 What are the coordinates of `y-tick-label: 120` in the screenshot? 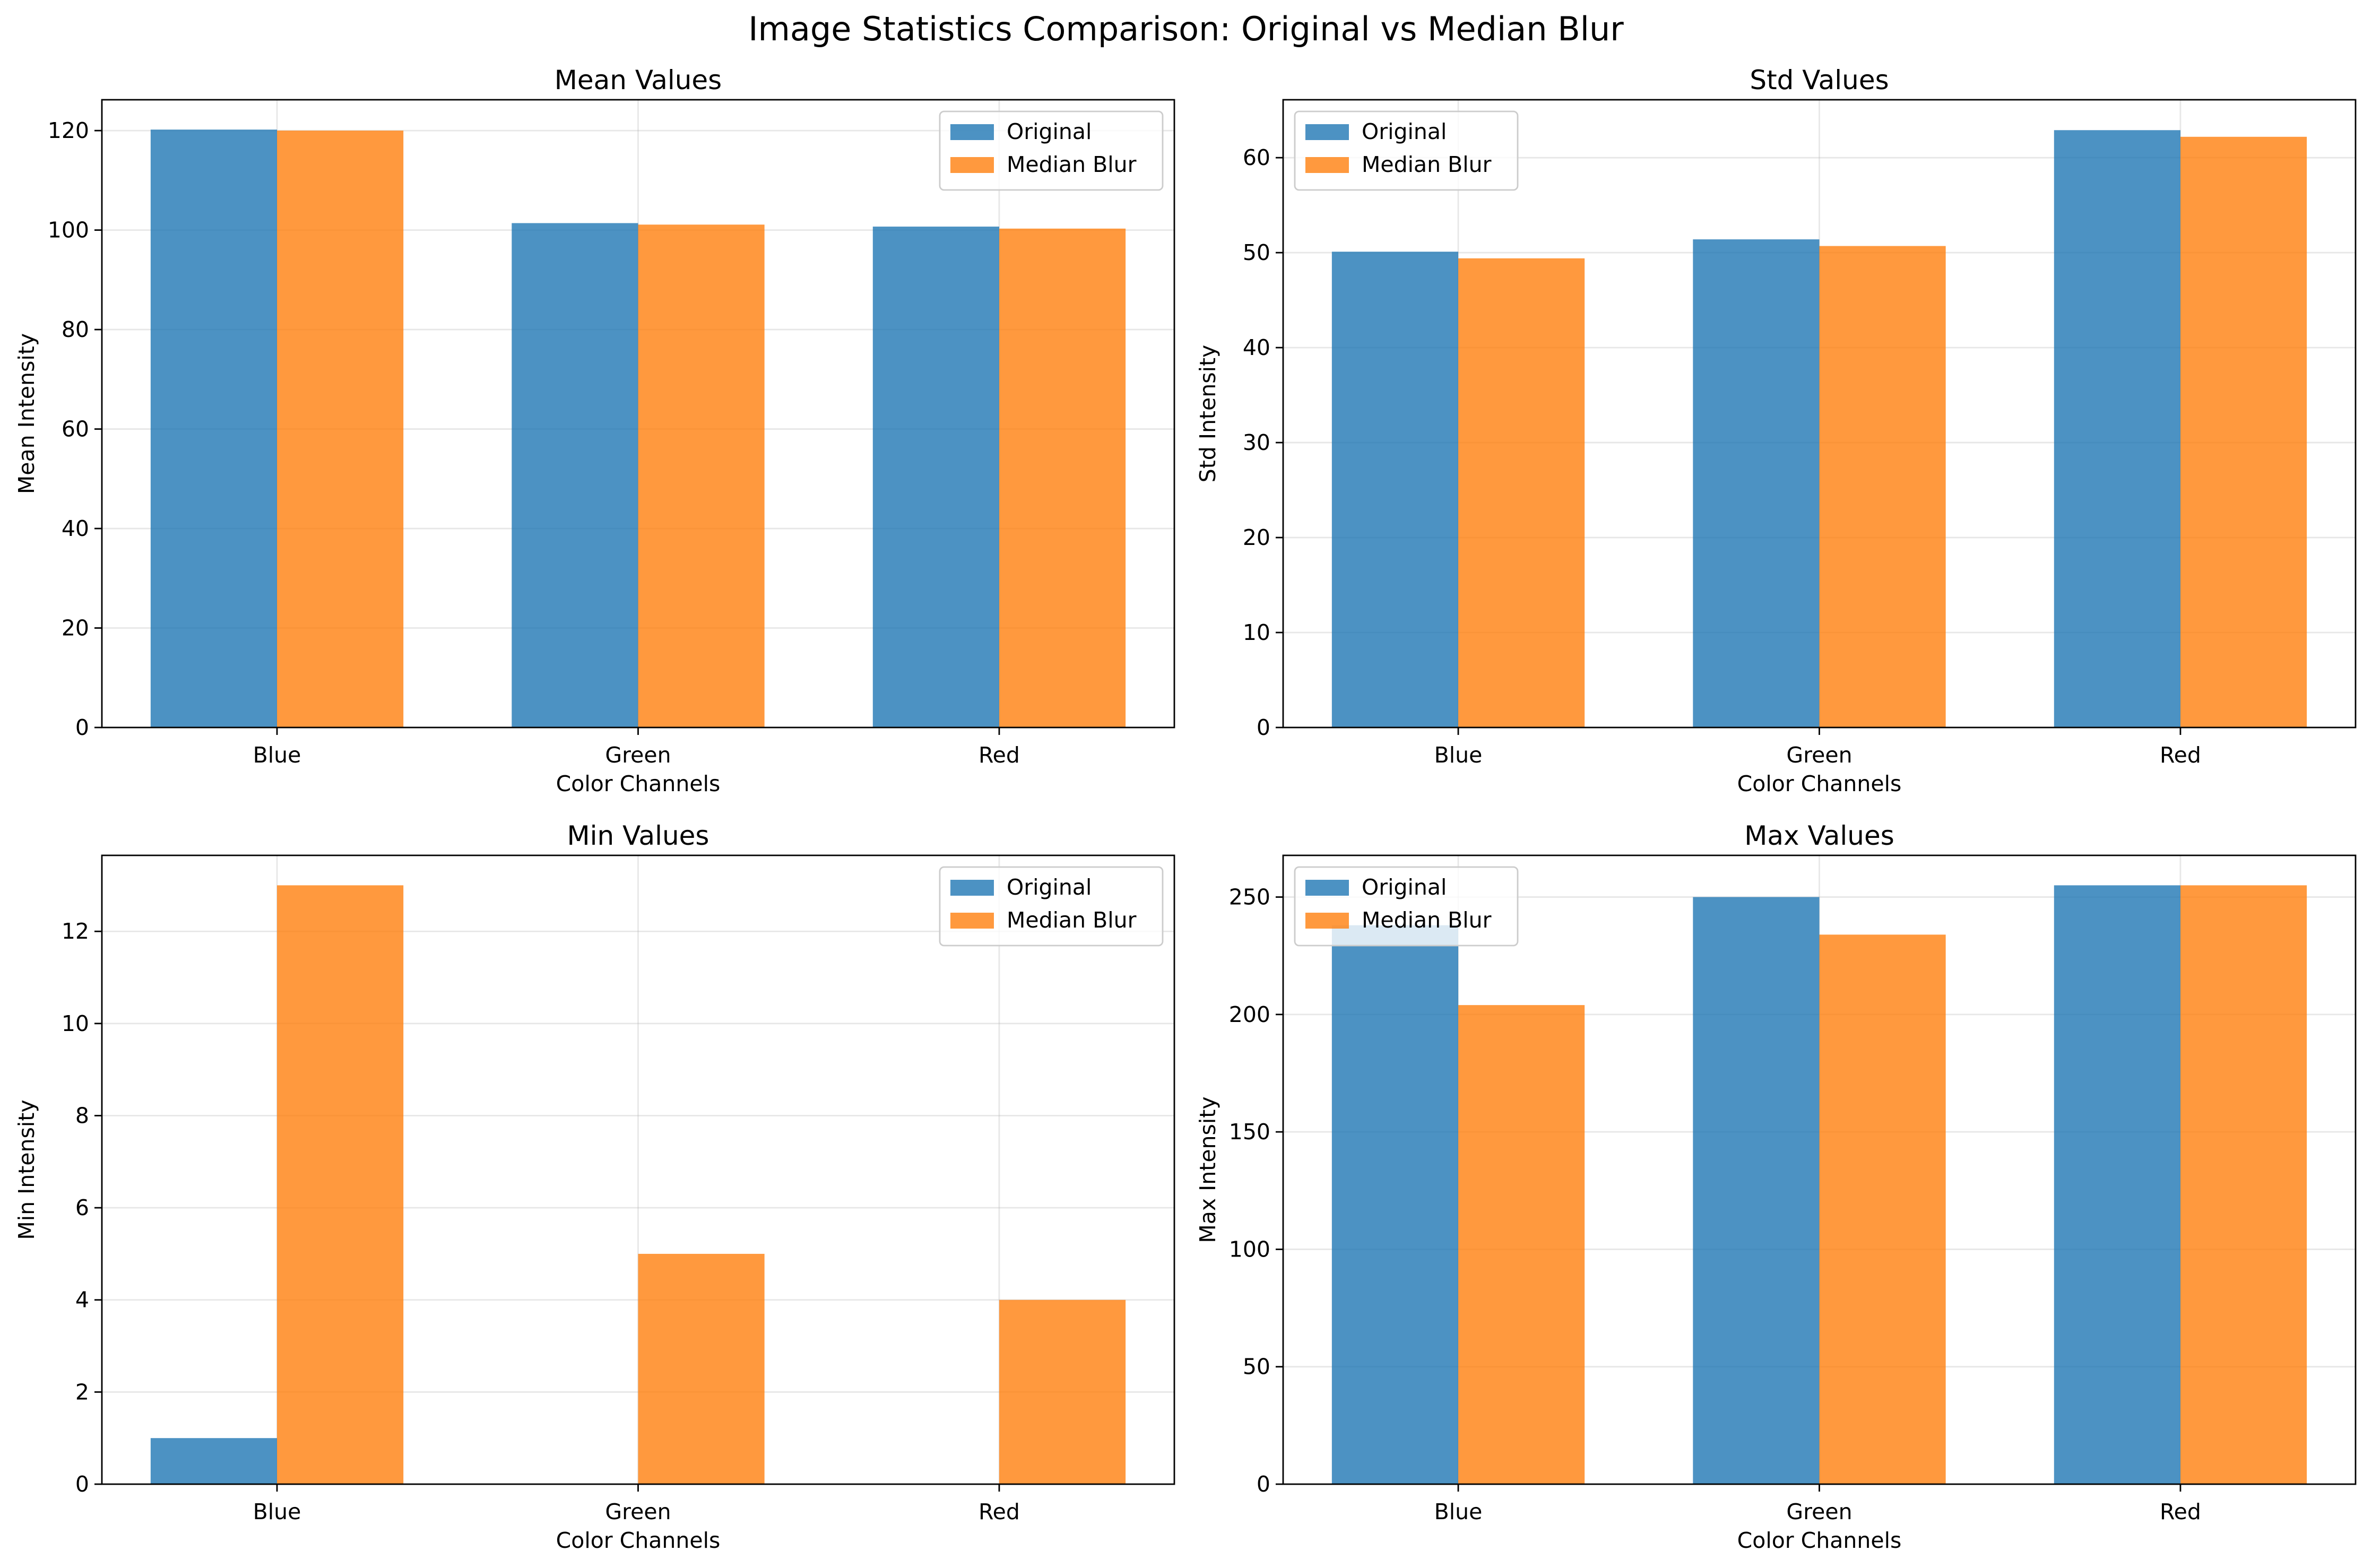 It's located at (69, 130).